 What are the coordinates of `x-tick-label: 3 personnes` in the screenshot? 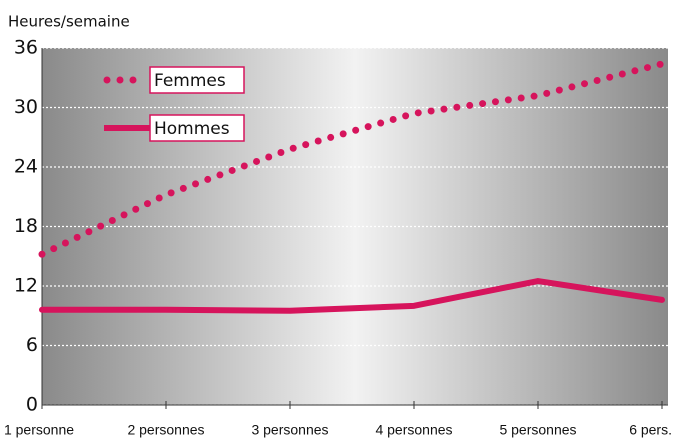 It's located at (289, 430).